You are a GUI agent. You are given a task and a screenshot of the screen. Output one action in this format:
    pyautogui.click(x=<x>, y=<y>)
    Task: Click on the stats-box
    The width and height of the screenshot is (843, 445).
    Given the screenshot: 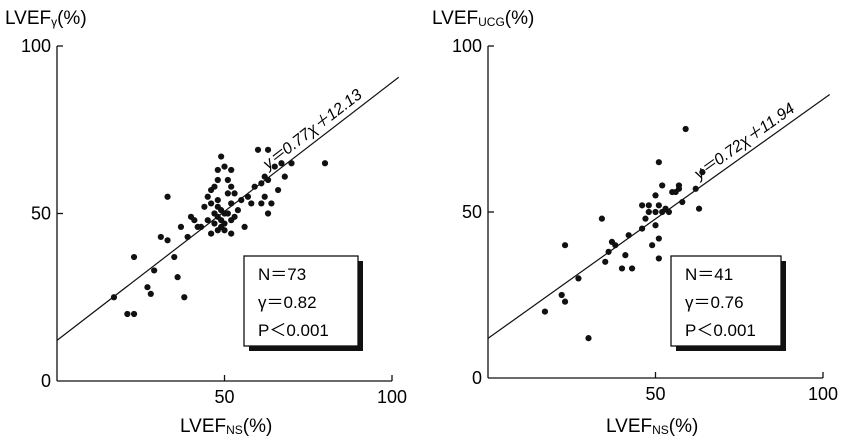 What is the action you would take?
    pyautogui.click(x=301, y=301)
    